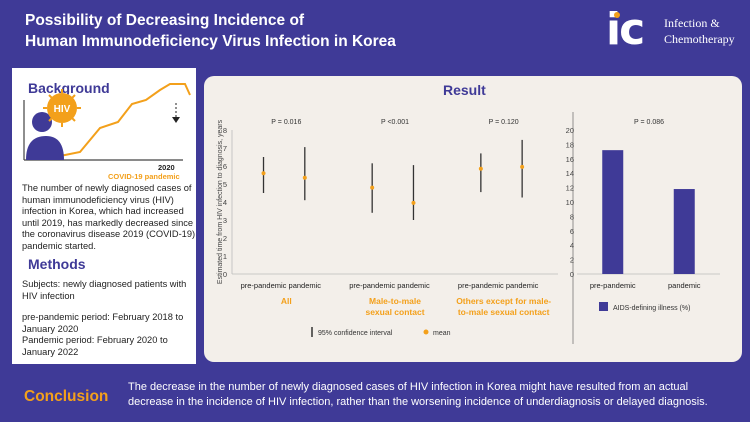  What do you see at coordinates (286, 301) in the screenshot?
I see `group-label: All` at bounding box center [286, 301].